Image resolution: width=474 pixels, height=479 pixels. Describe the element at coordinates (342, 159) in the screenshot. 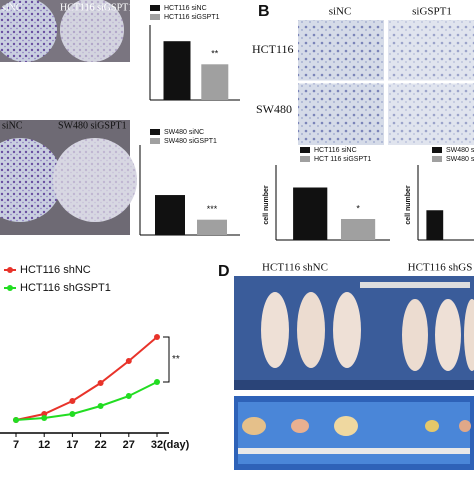

I see `legend-label: HCT 116 siGSPT1` at that location.